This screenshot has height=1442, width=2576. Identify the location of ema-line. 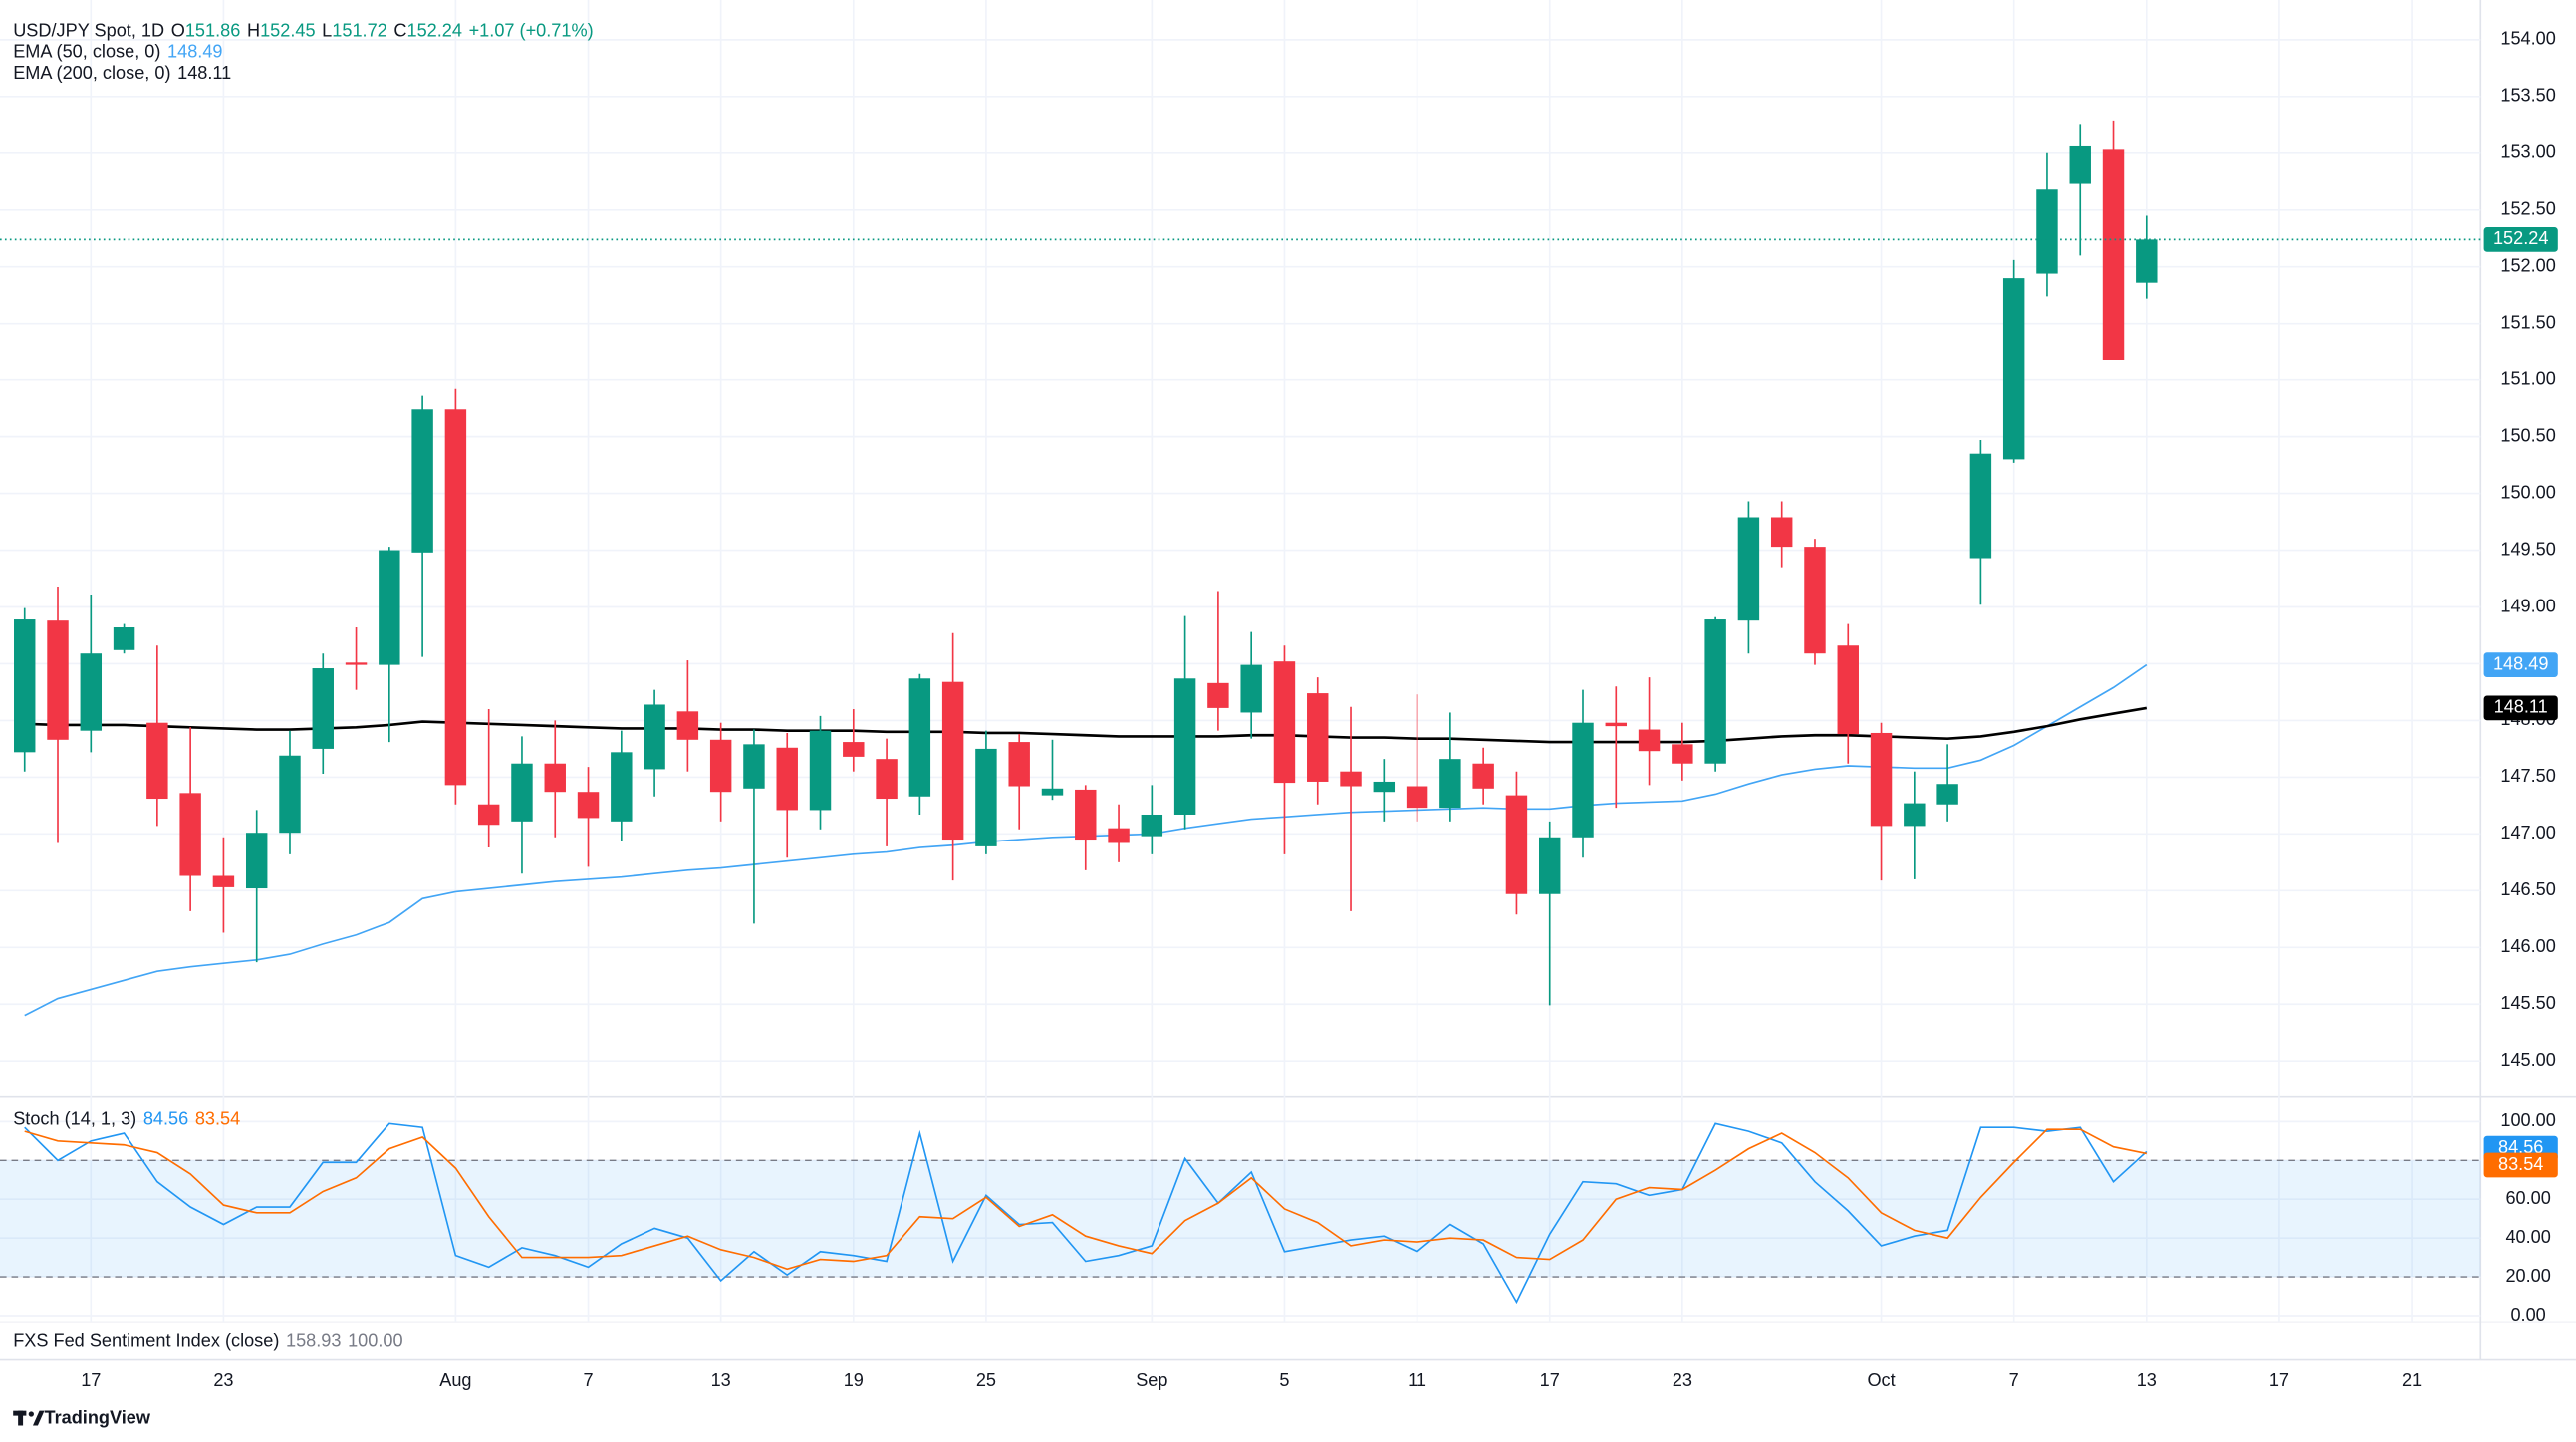
(1086, 725).